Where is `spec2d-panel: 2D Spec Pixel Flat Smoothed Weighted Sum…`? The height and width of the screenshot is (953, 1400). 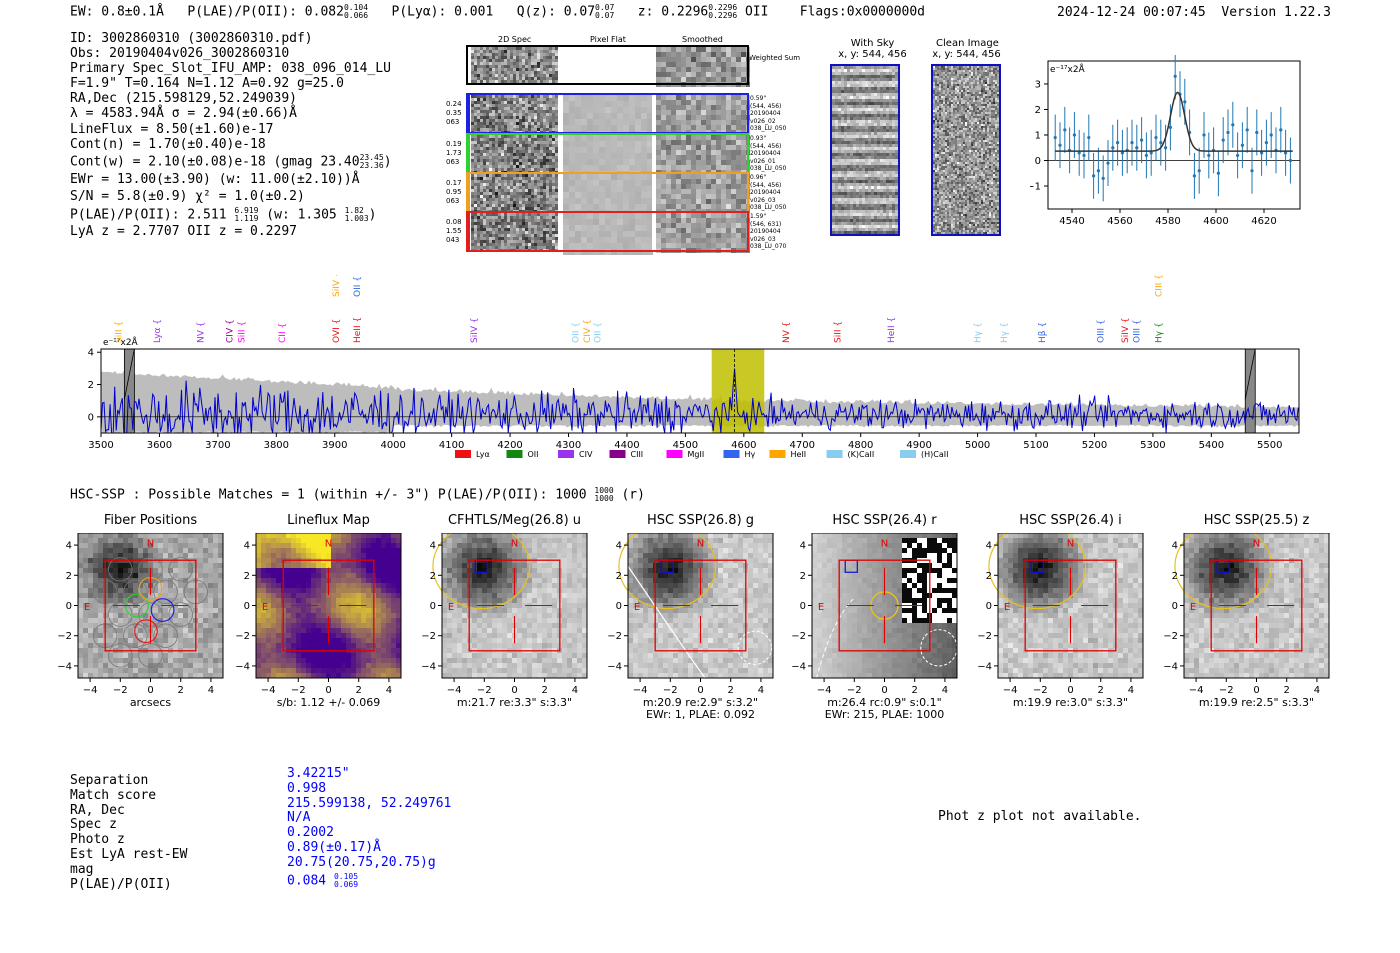
spec2d-panel: 2D Spec Pixel Flat Smoothed Weighted Sum… is located at coordinates (620, 144).